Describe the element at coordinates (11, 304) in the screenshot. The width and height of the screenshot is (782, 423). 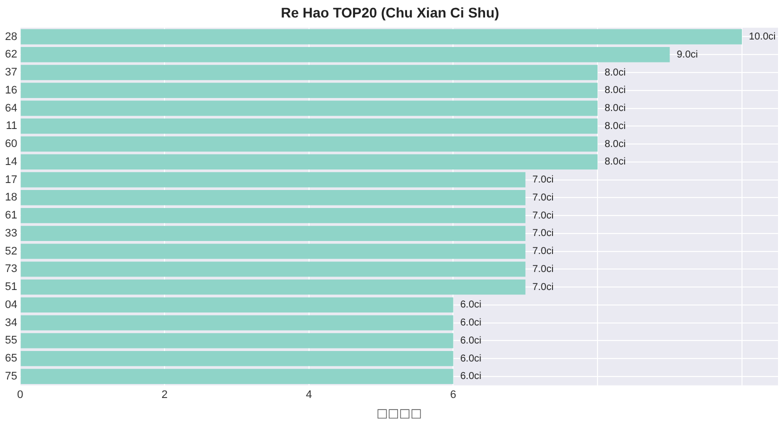
I see `y-tick-label: 04` at that location.